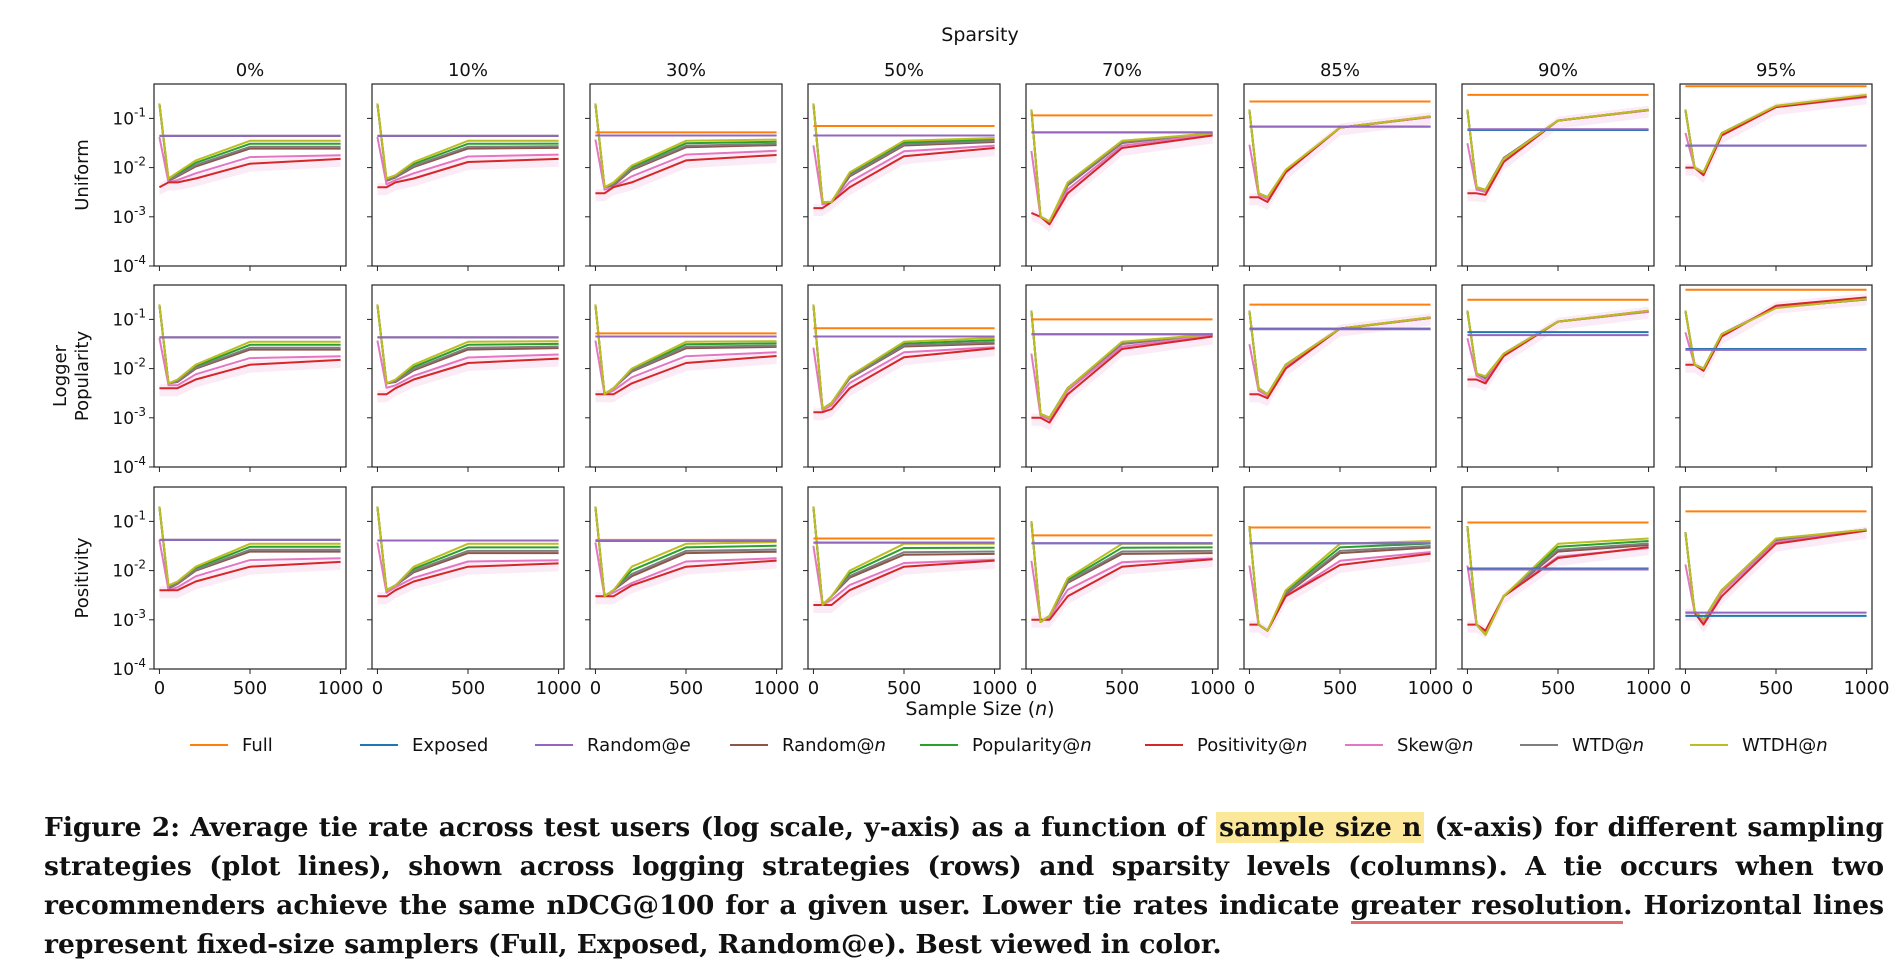 The image size is (1898, 972). I want to click on legend-item: Full, so click(231, 745).